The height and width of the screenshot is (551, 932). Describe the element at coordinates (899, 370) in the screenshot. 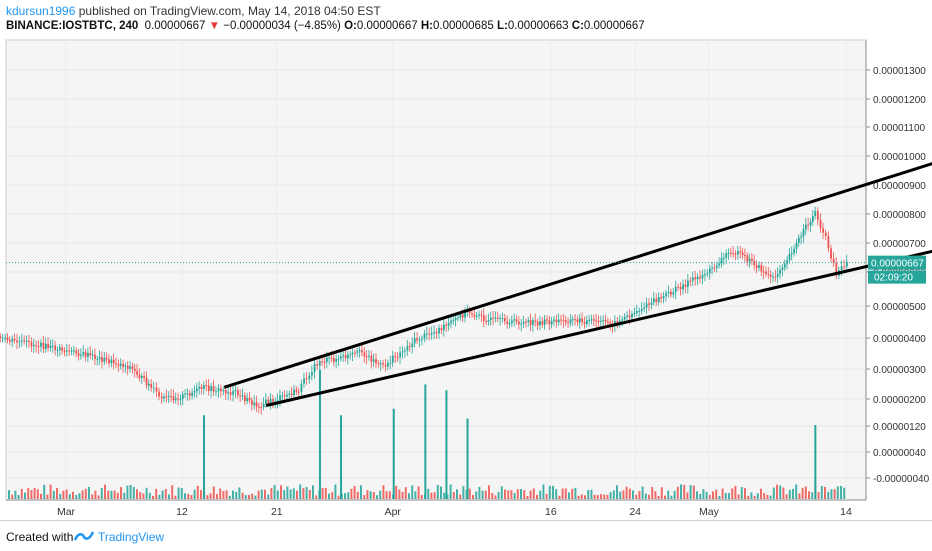

I see `y-tick-label: 0.00000300` at that location.